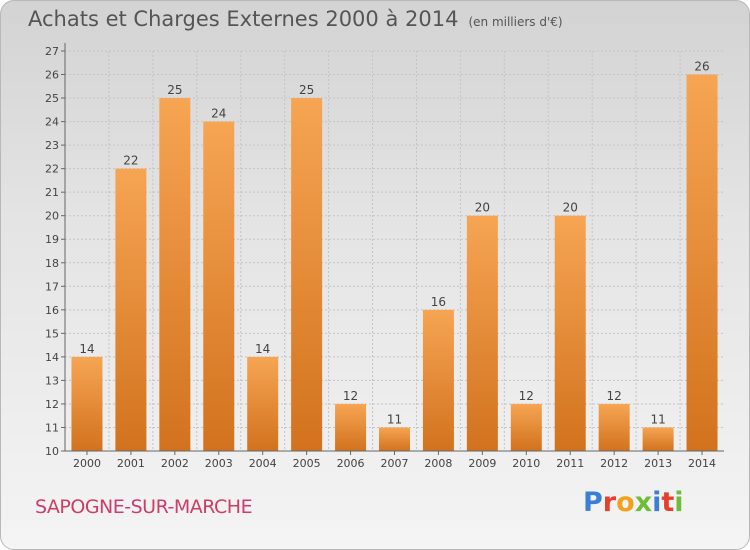 This screenshot has width=750, height=550. Describe the element at coordinates (633, 502) in the screenshot. I see `proxiti-logo: Proxiti` at that location.